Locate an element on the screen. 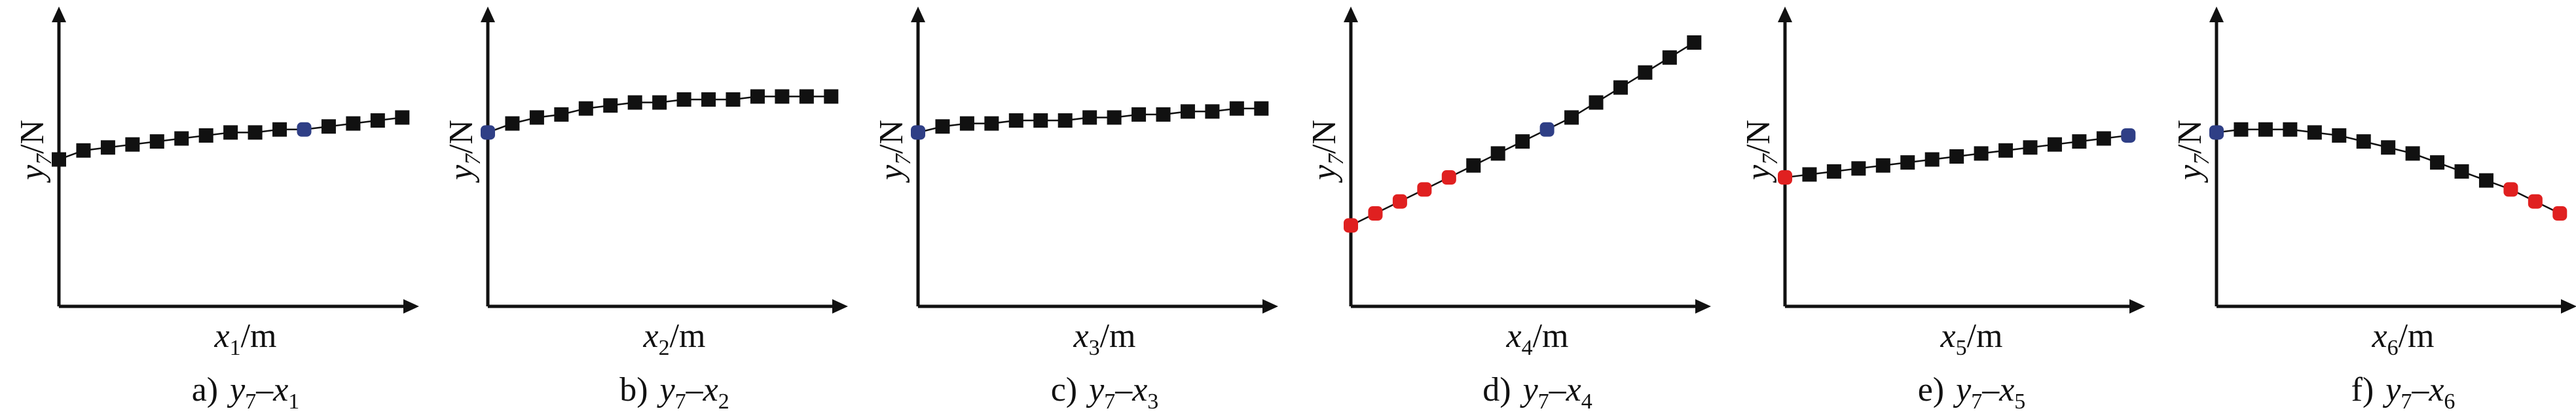 Image resolution: width=2576 pixels, height=417 pixels. panel-caption: e) y7–x5 is located at coordinates (1972, 392).